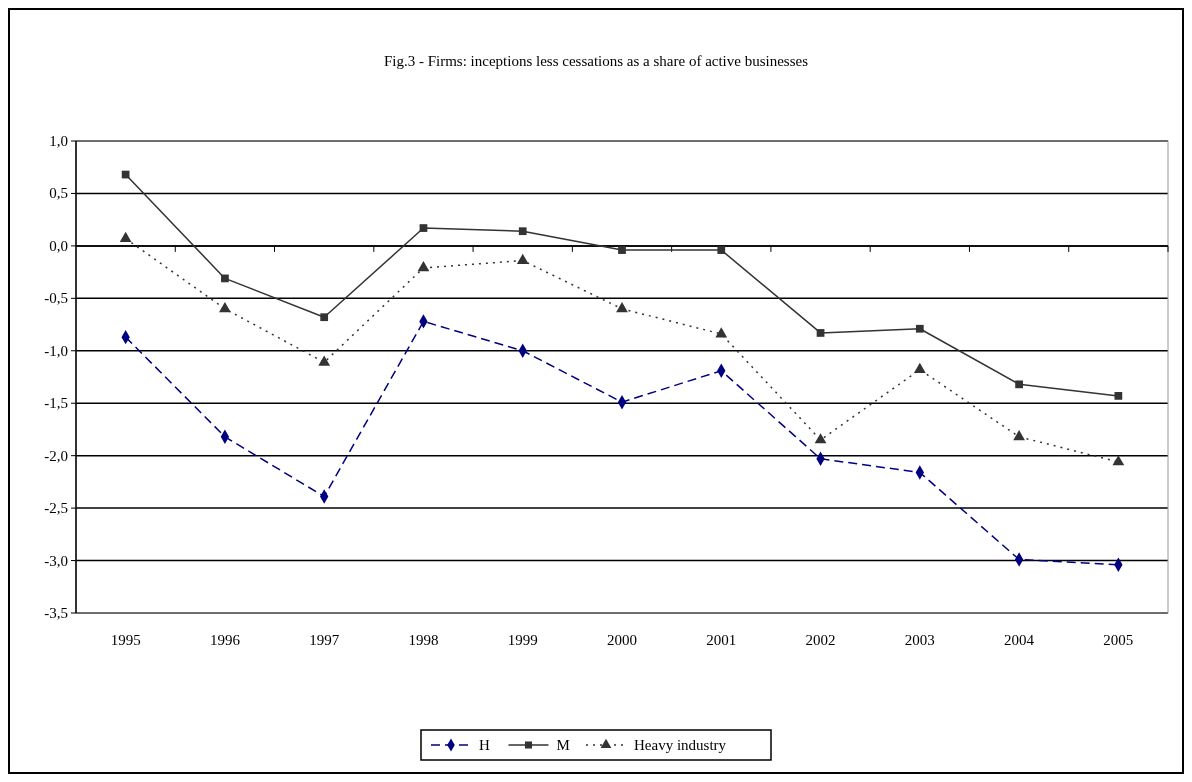 The image size is (1192, 782). I want to click on x-tick-label: 1995, so click(125, 640).